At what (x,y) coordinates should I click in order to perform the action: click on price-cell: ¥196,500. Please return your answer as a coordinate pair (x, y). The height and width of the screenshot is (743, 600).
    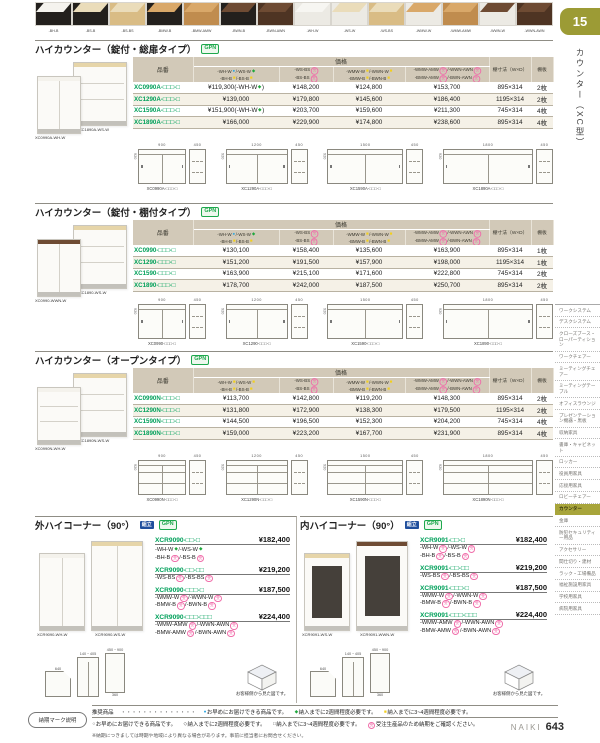
    Looking at the image, I should click on (306, 422).